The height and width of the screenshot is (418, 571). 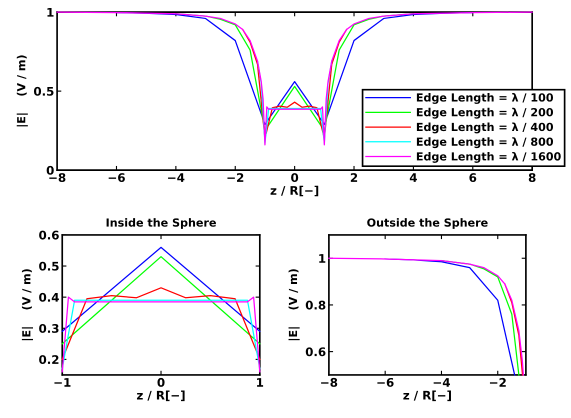 What do you see at coordinates (49, 328) in the screenshot?
I see `y-tick-label: 0.3` at bounding box center [49, 328].